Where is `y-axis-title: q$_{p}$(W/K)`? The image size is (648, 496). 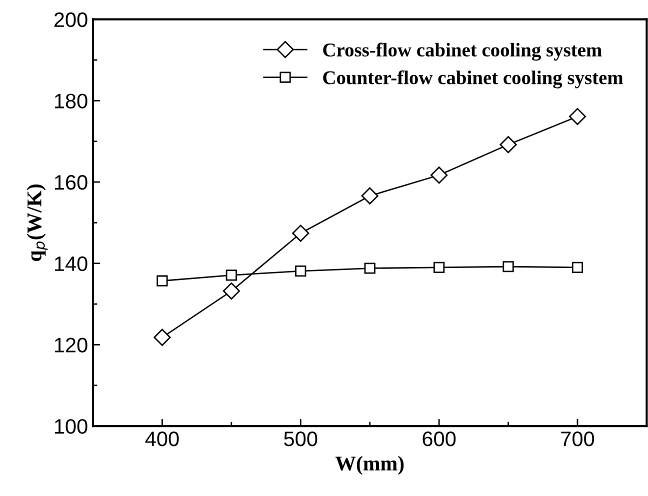
y-axis-title: q$_{p}$(W/K) is located at coordinates (37, 223).